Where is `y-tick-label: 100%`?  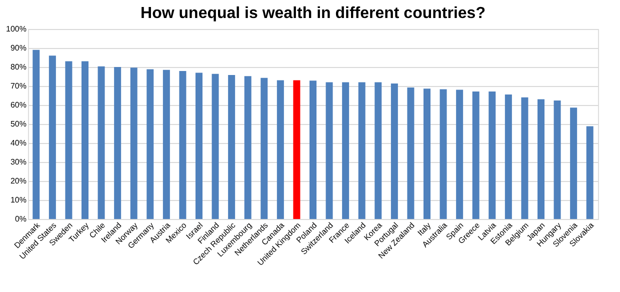 y-tick-label: 100% is located at coordinates (16, 29).